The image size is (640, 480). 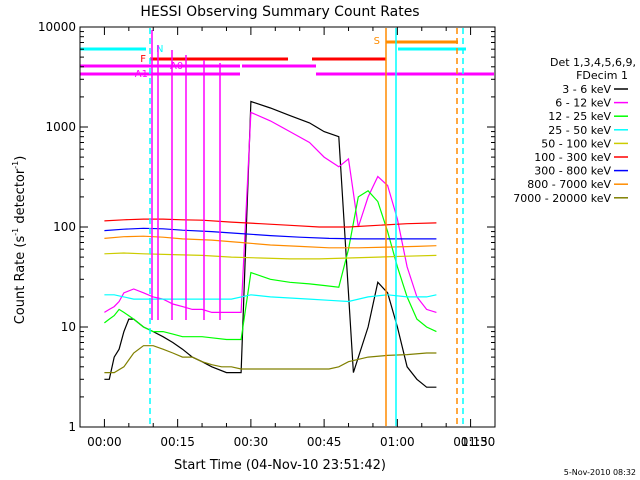 What do you see at coordinates (572, 171) in the screenshot?
I see `legend-label-6: 300 - 800 keV` at bounding box center [572, 171].